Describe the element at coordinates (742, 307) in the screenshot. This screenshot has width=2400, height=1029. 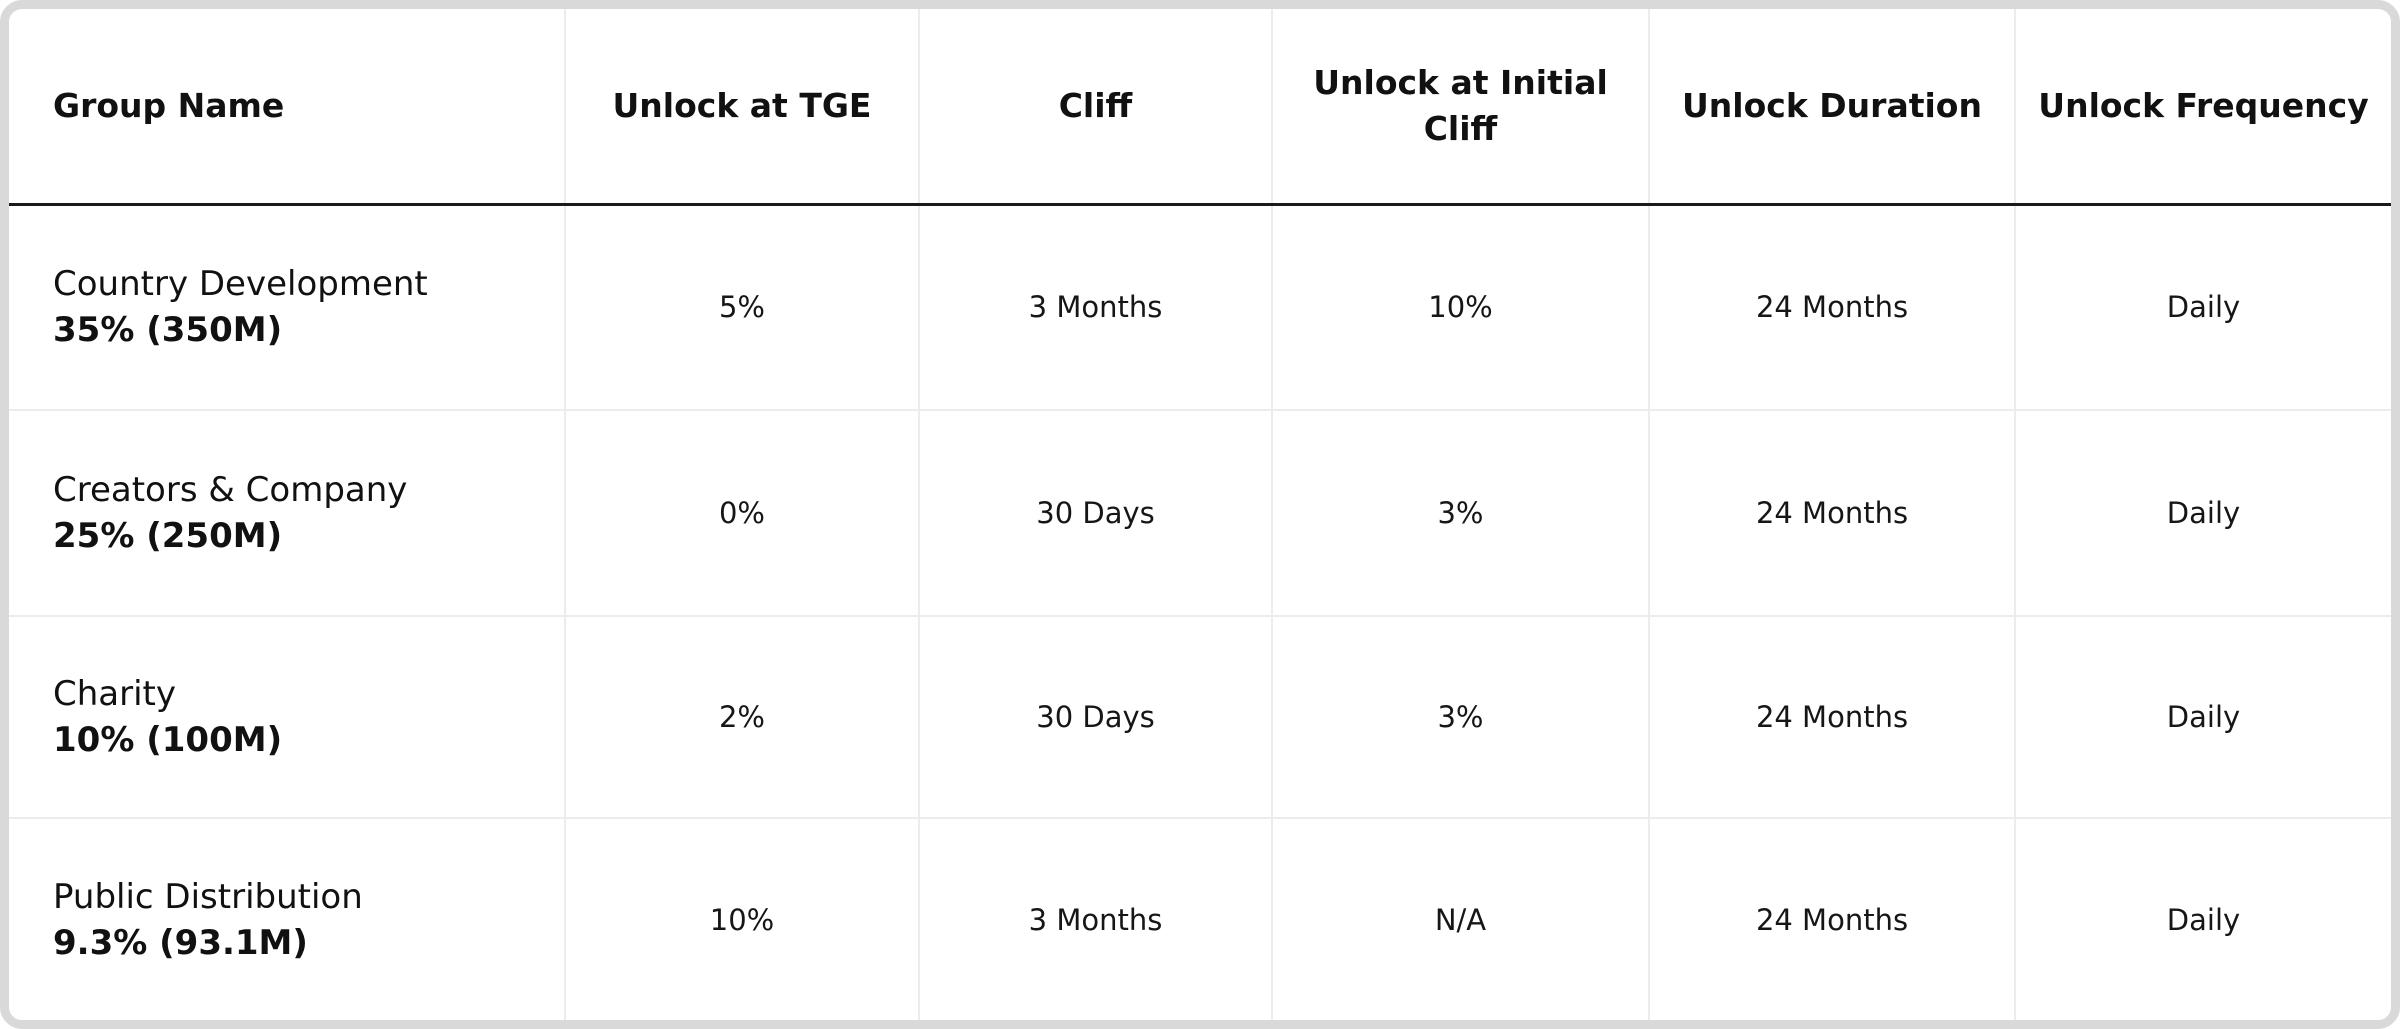
I see `unlock-tge-cell: 5%` at that location.